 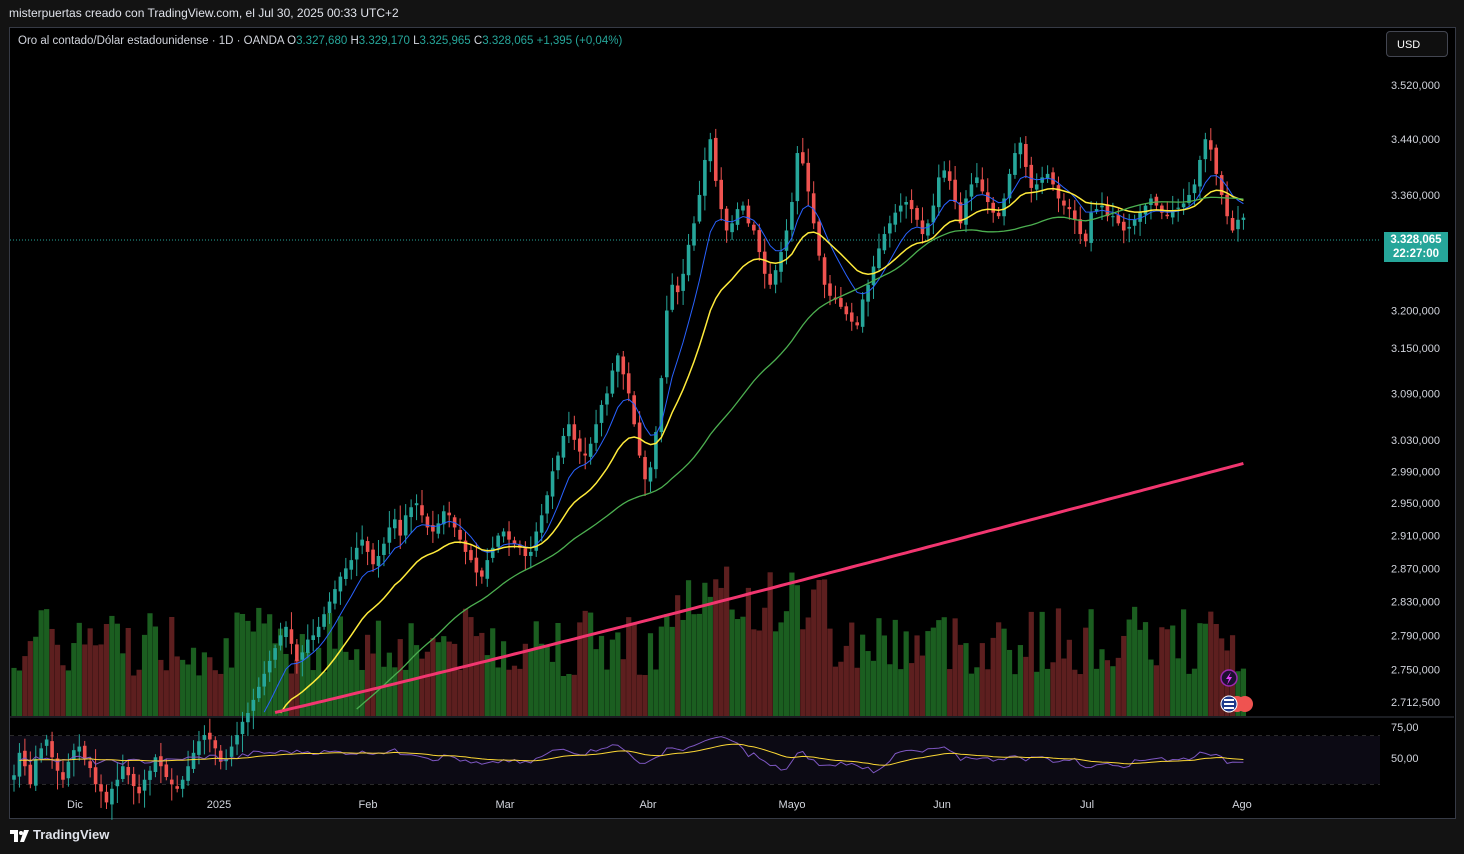 I want to click on price-tick-label: 3.200,000, so click(x=1415, y=312).